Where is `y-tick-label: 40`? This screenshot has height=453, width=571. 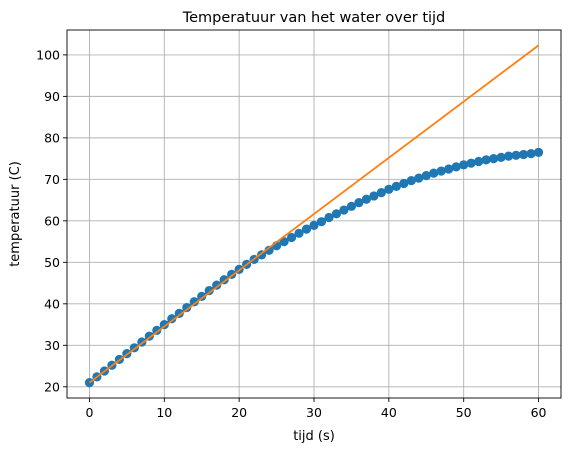
y-tick-label: 40 is located at coordinates (52, 303).